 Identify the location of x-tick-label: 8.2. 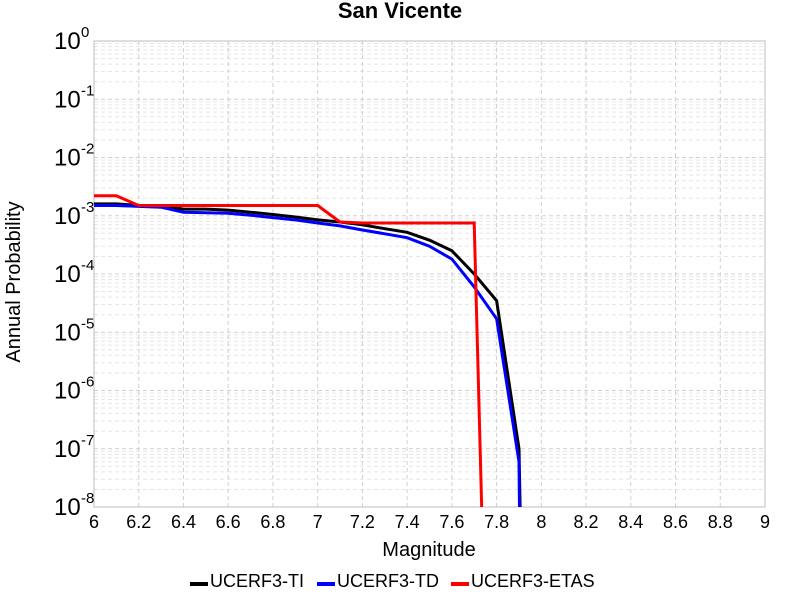
(586, 522).